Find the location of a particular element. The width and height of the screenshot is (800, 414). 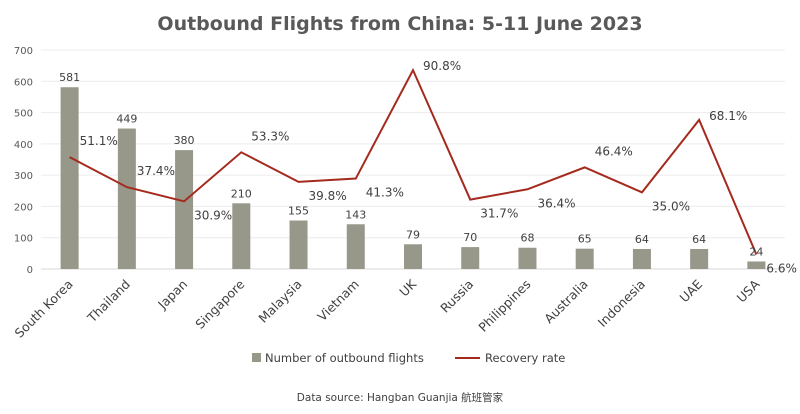

x-tick-label: Singapore is located at coordinates (219, 303).